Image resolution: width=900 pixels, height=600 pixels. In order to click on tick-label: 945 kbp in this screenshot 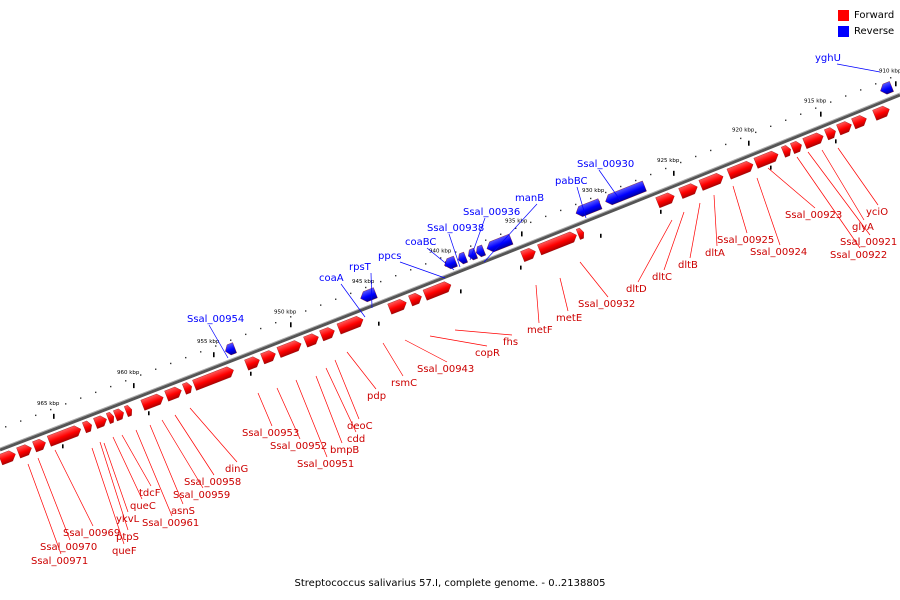, I will do `click(363, 282)`.